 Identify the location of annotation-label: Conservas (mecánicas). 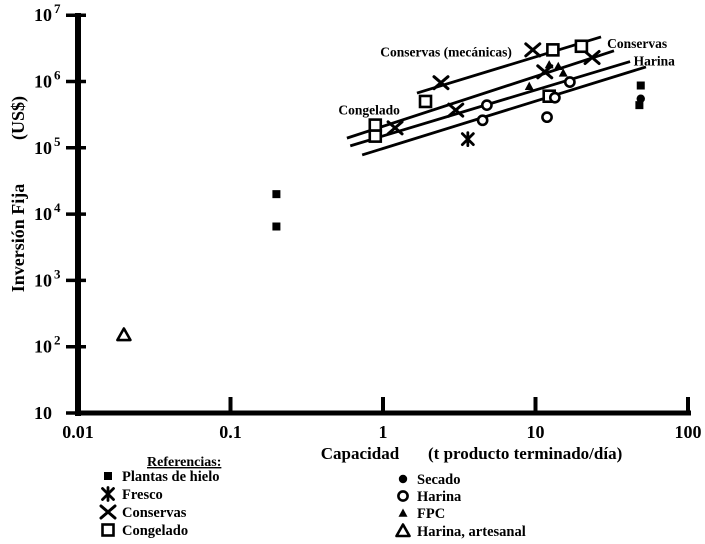
(446, 51).